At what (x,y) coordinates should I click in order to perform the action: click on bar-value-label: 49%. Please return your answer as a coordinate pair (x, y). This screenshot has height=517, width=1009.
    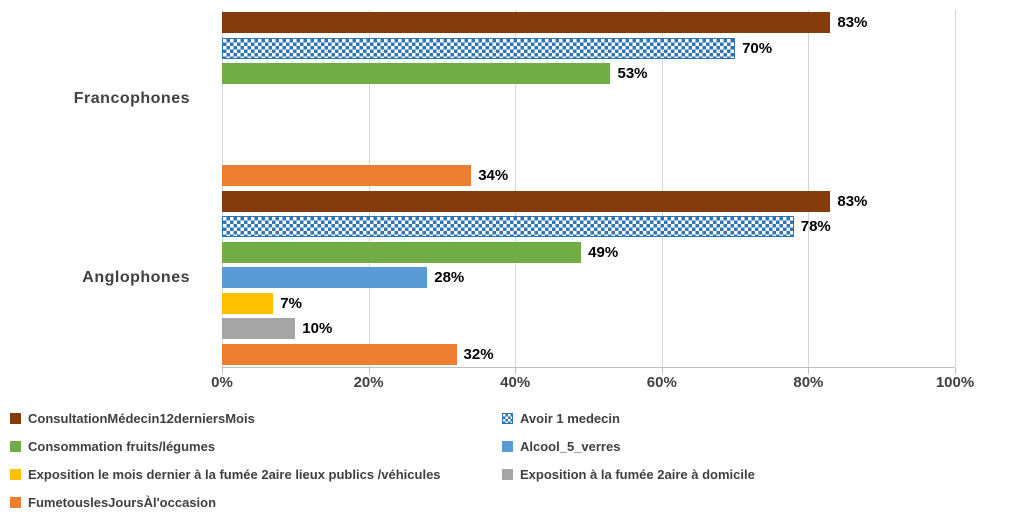
    Looking at the image, I should click on (603, 252).